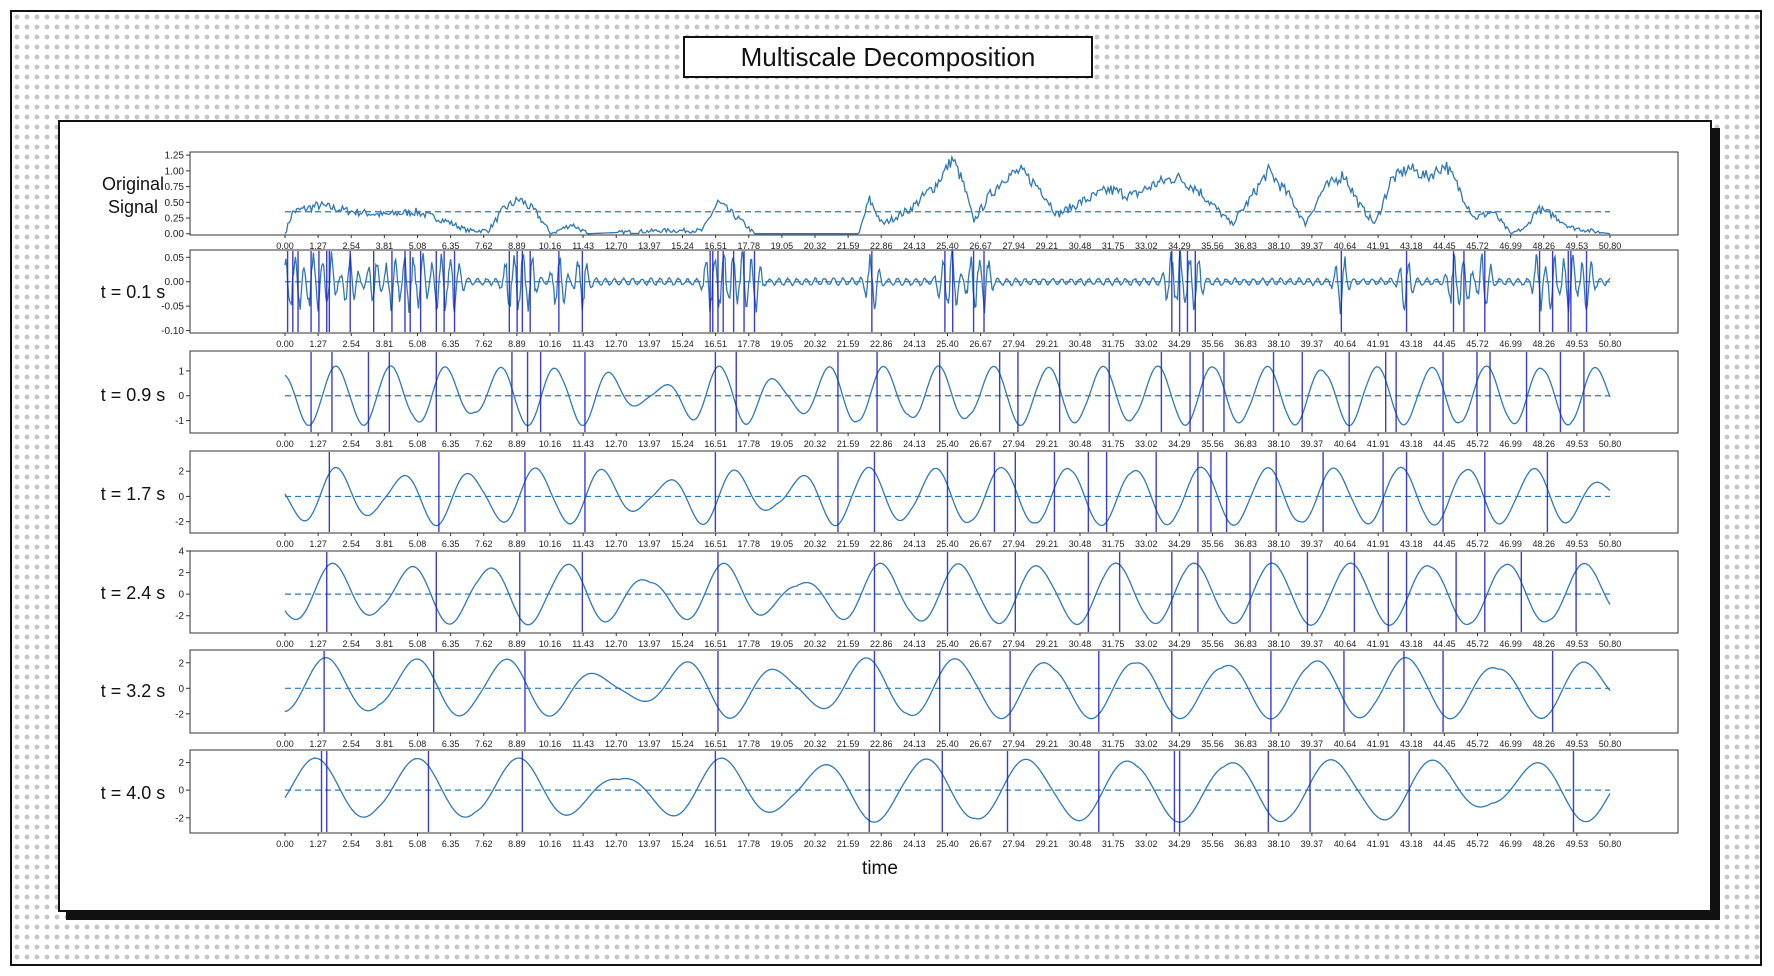 This screenshot has width=1774, height=976. Describe the element at coordinates (181, 763) in the screenshot. I see `ytick-label: 2` at that location.